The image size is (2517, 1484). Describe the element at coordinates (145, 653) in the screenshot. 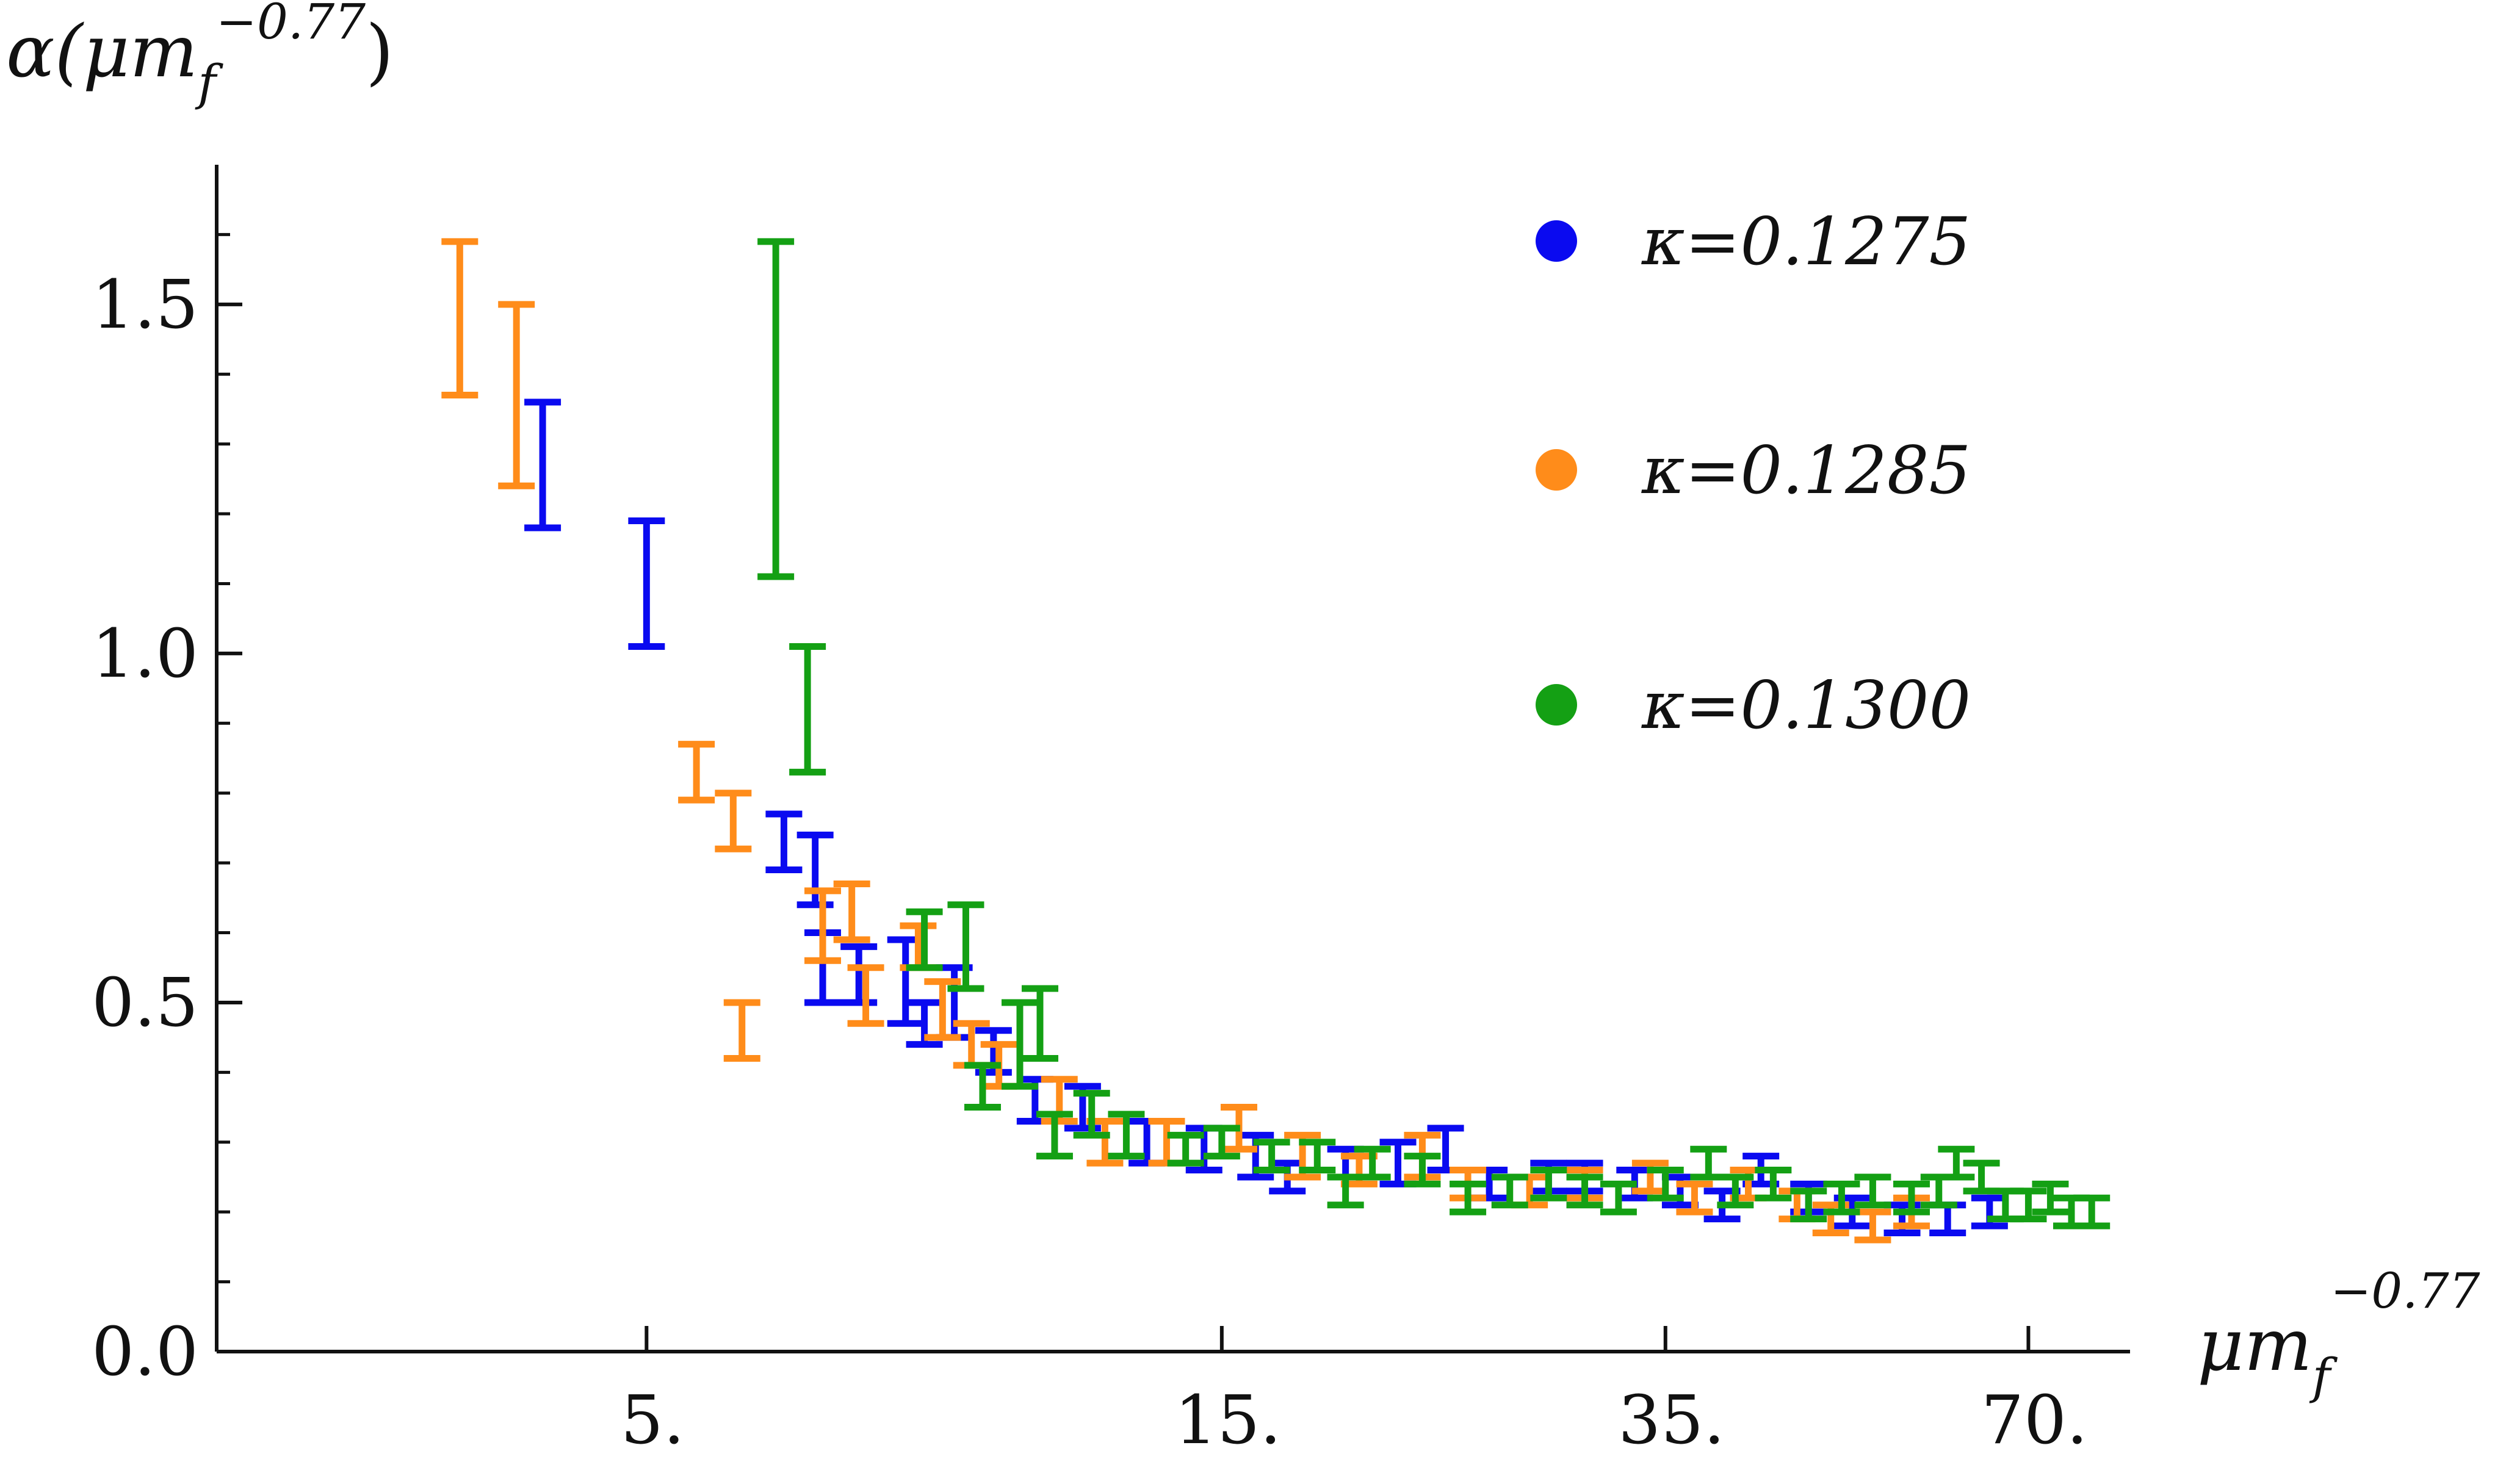

I see `y-tick-label: 1.0` at that location.